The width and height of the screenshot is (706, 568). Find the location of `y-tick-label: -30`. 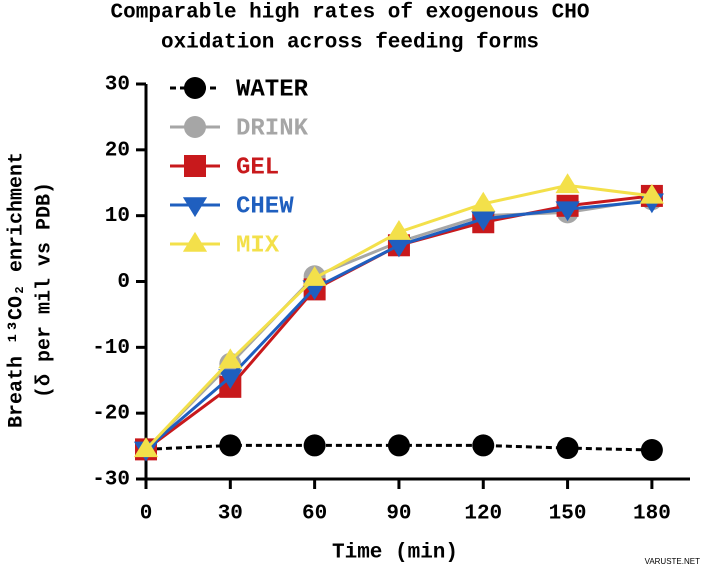

y-tick-label: -30 is located at coordinates (111, 480).